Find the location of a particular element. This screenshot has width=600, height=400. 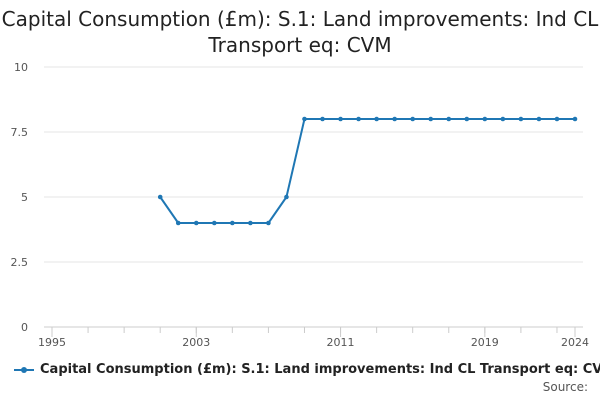

x-tick-label: 2011 is located at coordinates (341, 342).